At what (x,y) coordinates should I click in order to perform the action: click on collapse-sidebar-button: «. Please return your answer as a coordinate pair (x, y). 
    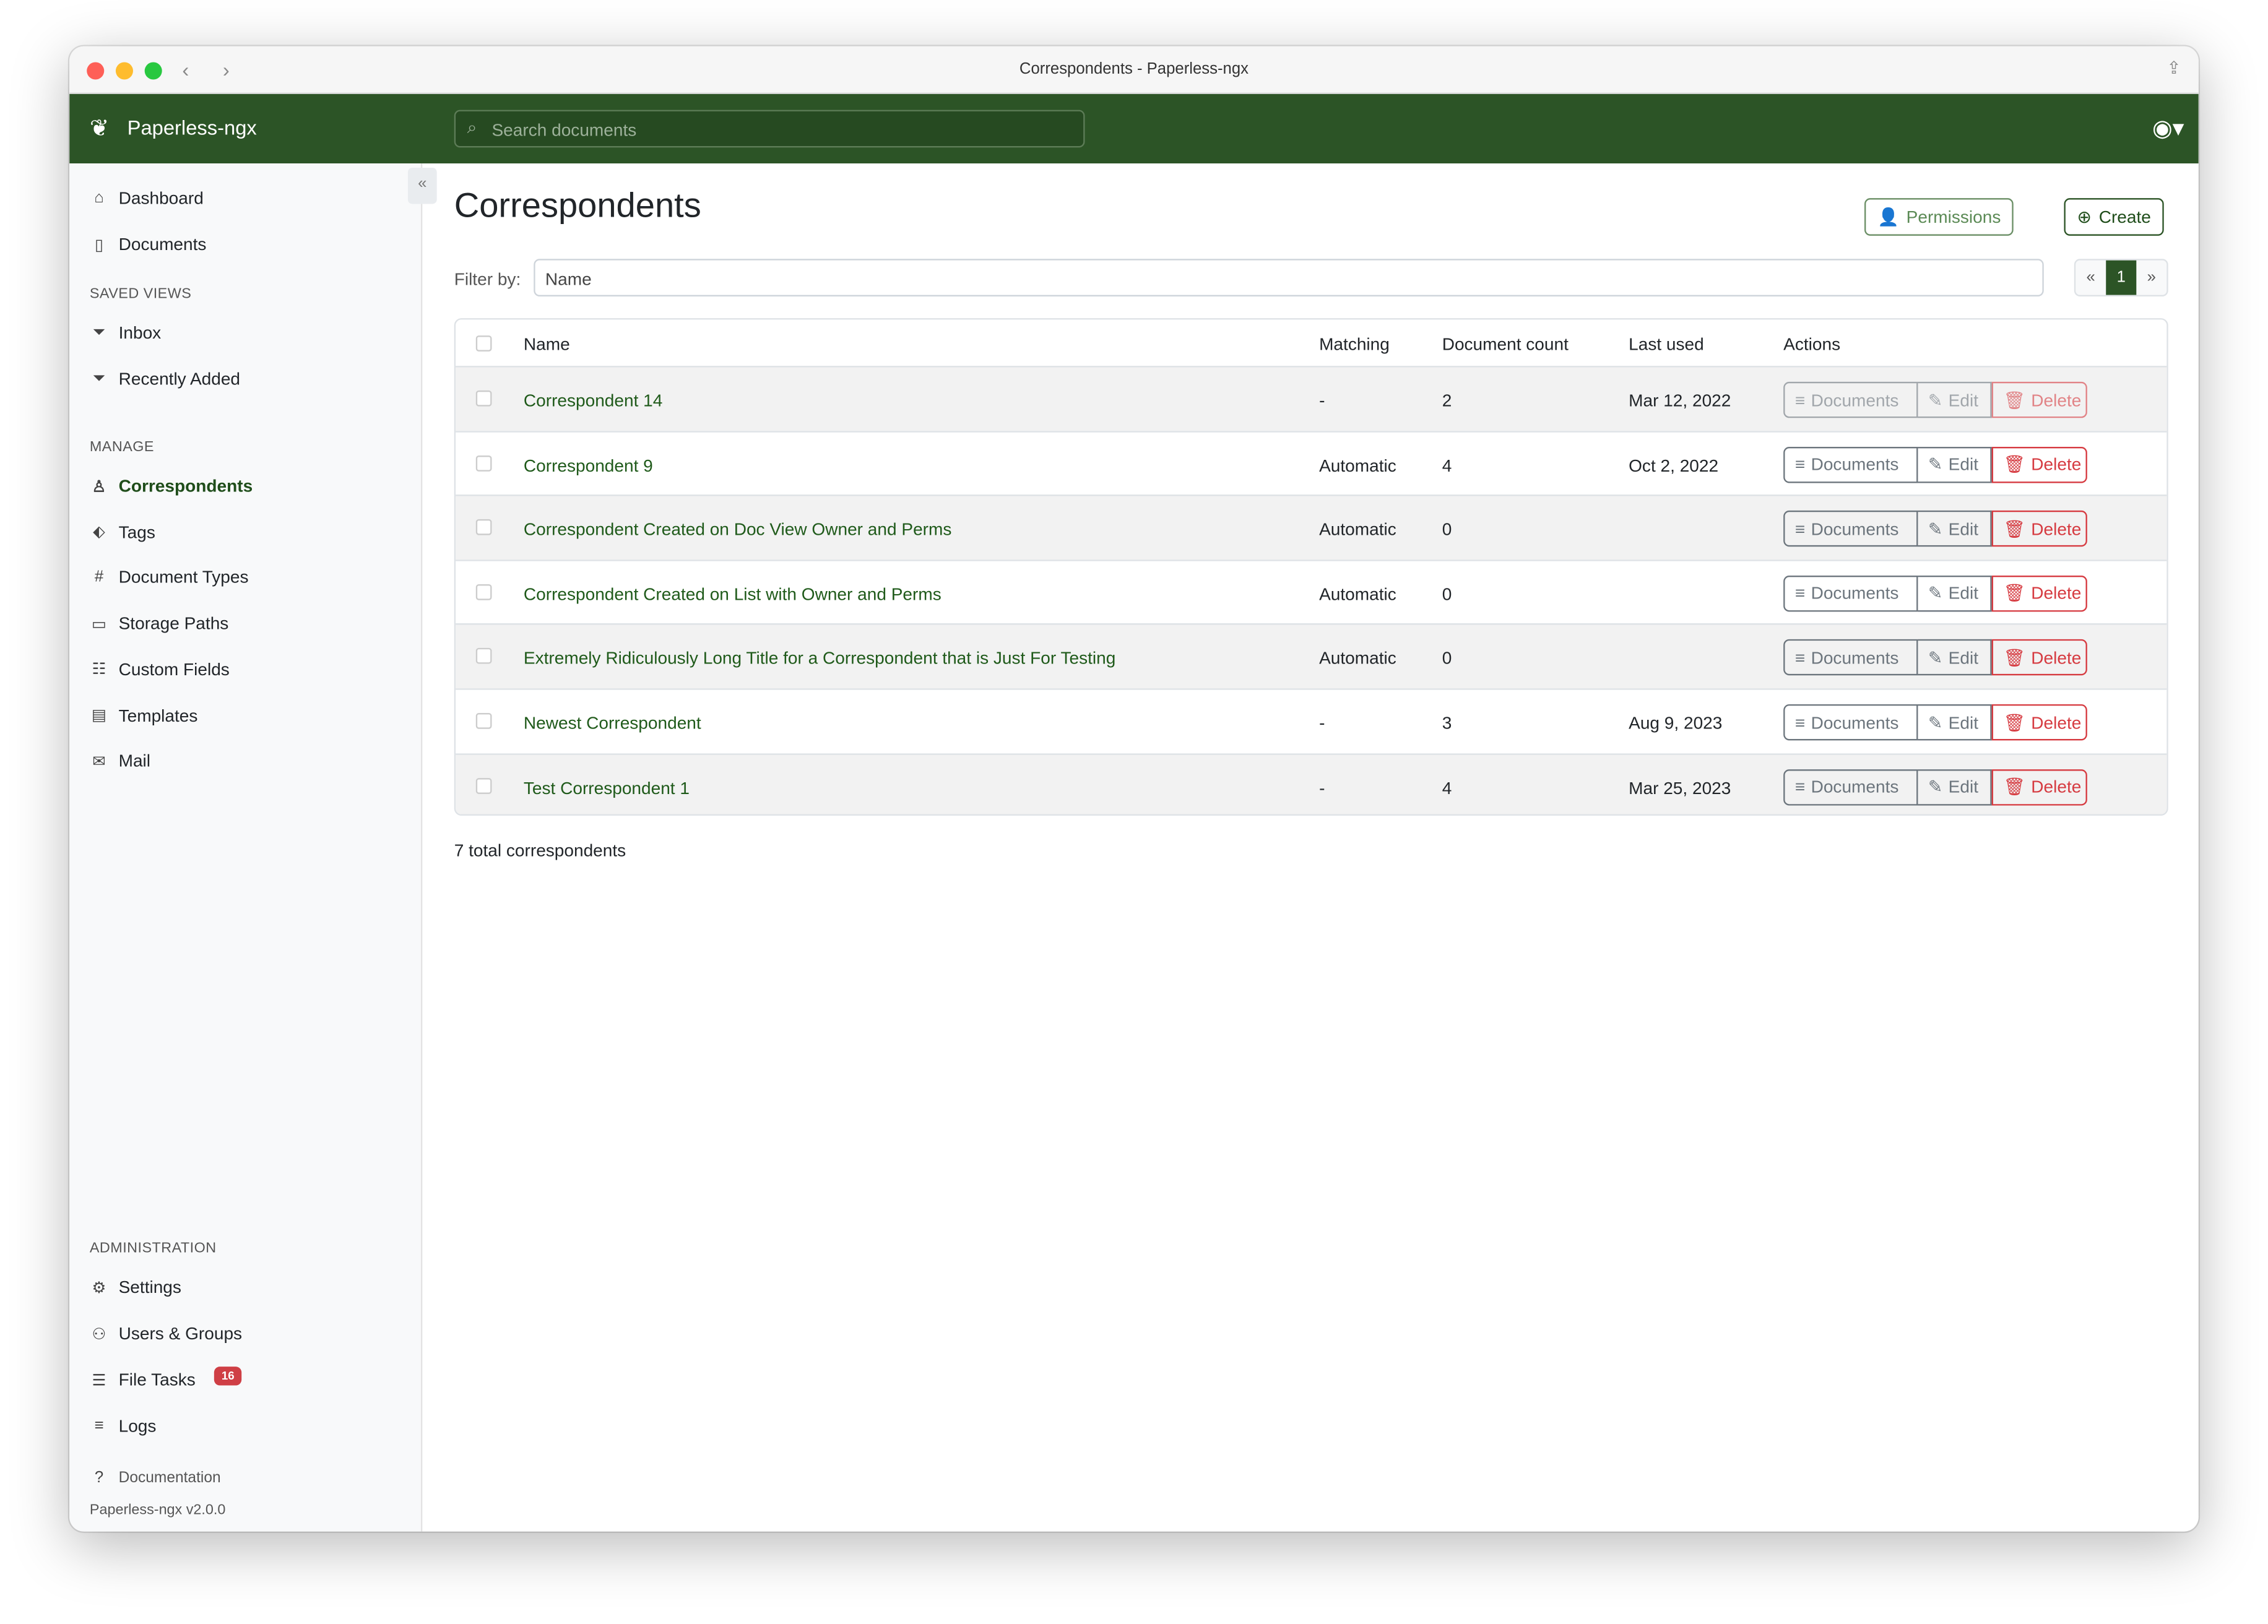
    Looking at the image, I should click on (422, 186).